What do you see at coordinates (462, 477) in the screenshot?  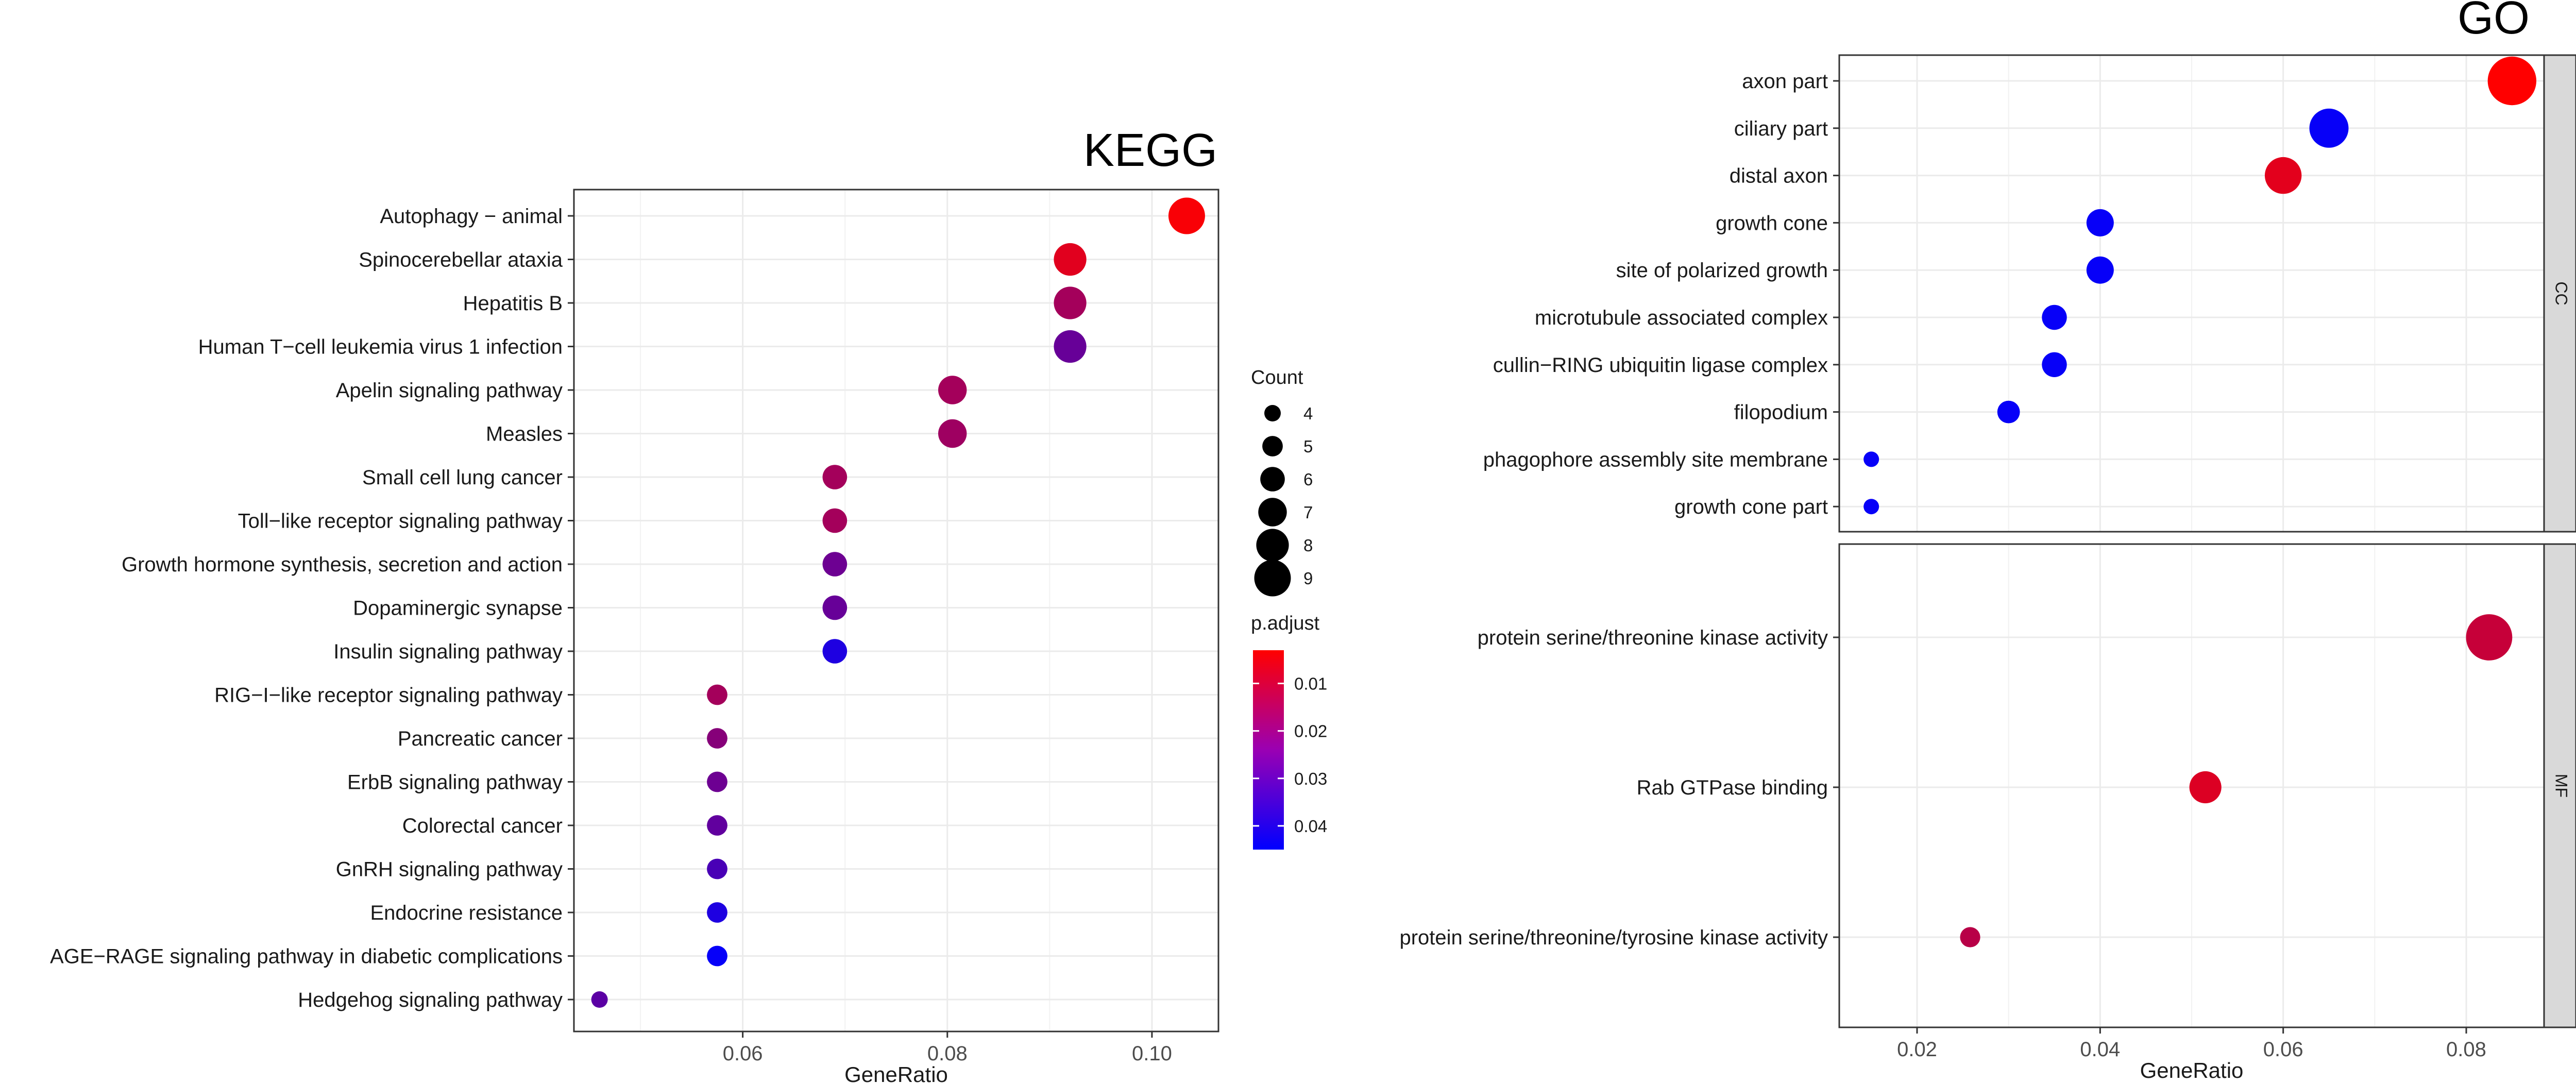 I see `y-tick-label: Small cell lung cancer` at bounding box center [462, 477].